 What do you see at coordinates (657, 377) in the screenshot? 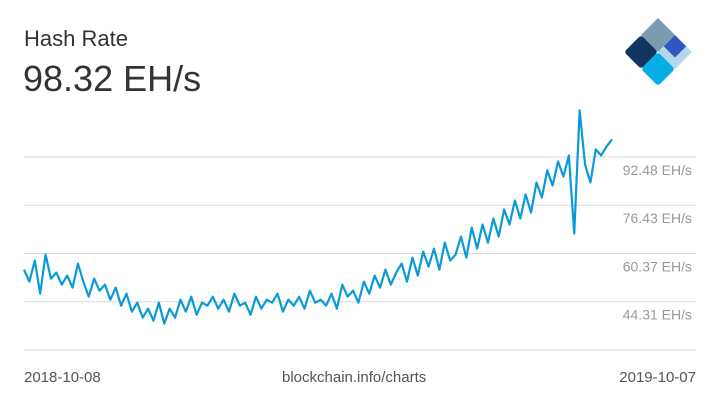
I see `x-end-label: 2019-10-07` at bounding box center [657, 377].